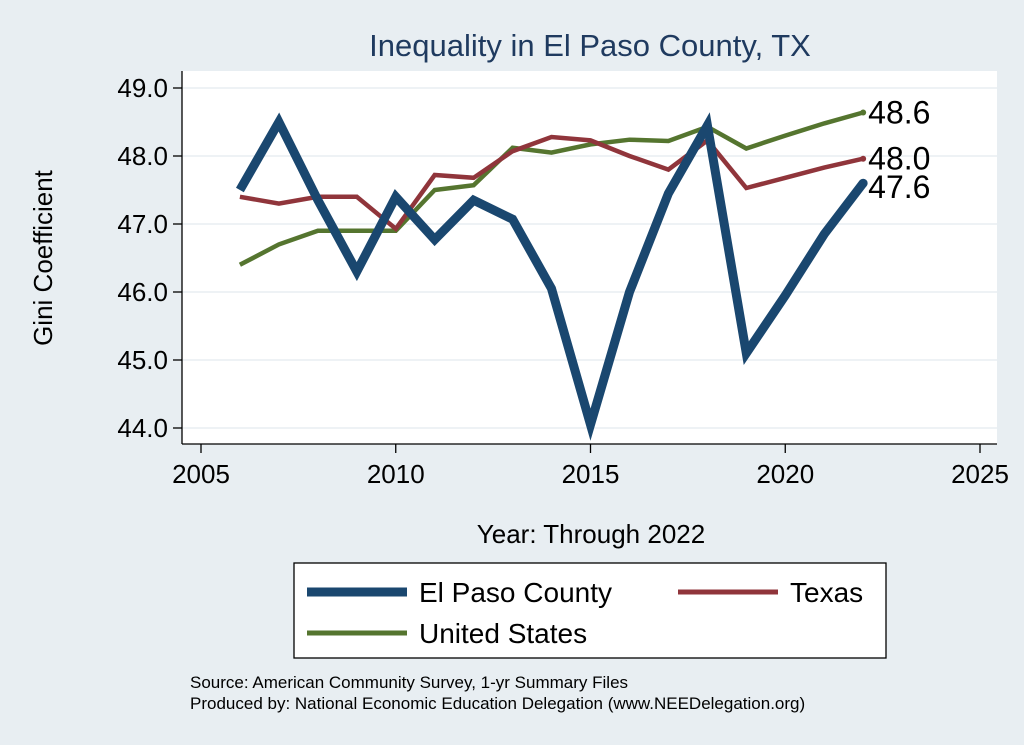  I want to click on series-line-texas, so click(551, 183).